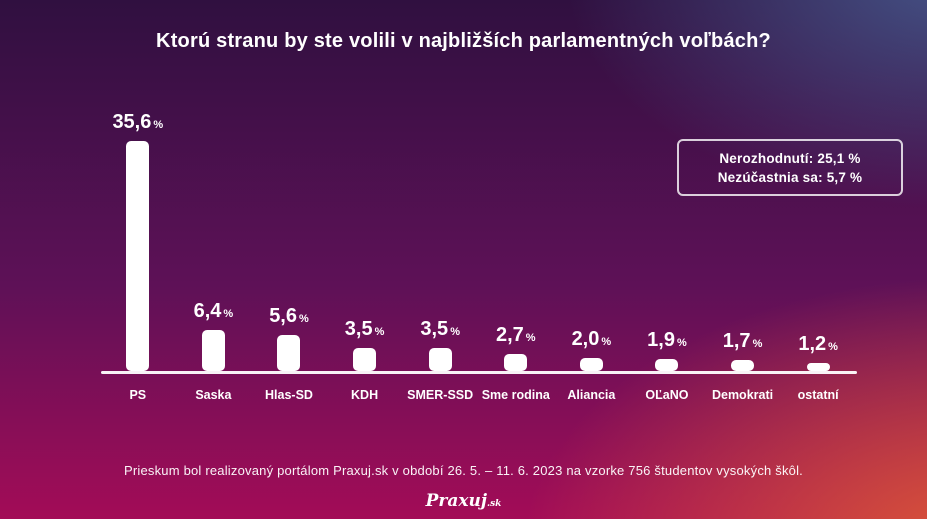  Describe the element at coordinates (516, 347) in the screenshot. I see `bar-column: 2,7%` at that location.